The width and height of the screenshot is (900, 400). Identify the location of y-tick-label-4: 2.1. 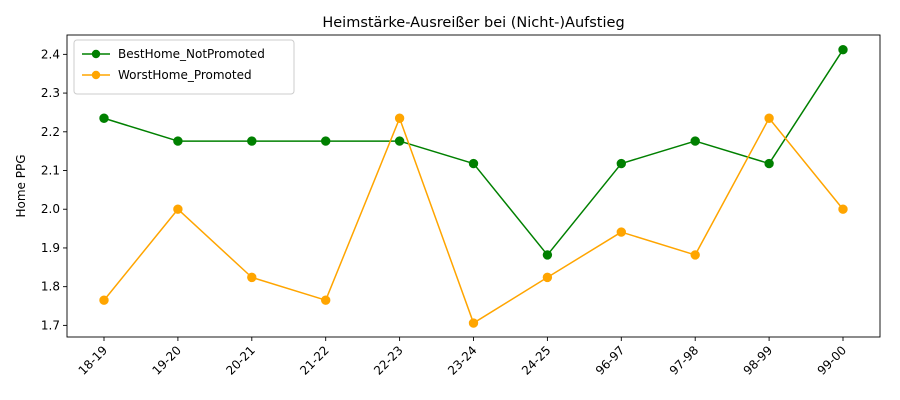
(50, 171).